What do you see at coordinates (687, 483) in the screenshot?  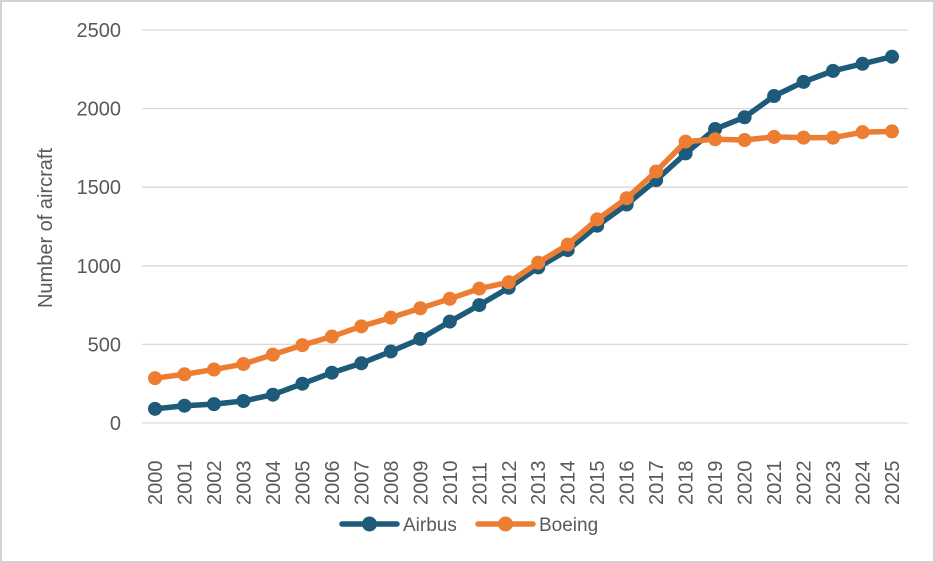 I see `x-tick-label: 2018` at bounding box center [687, 483].